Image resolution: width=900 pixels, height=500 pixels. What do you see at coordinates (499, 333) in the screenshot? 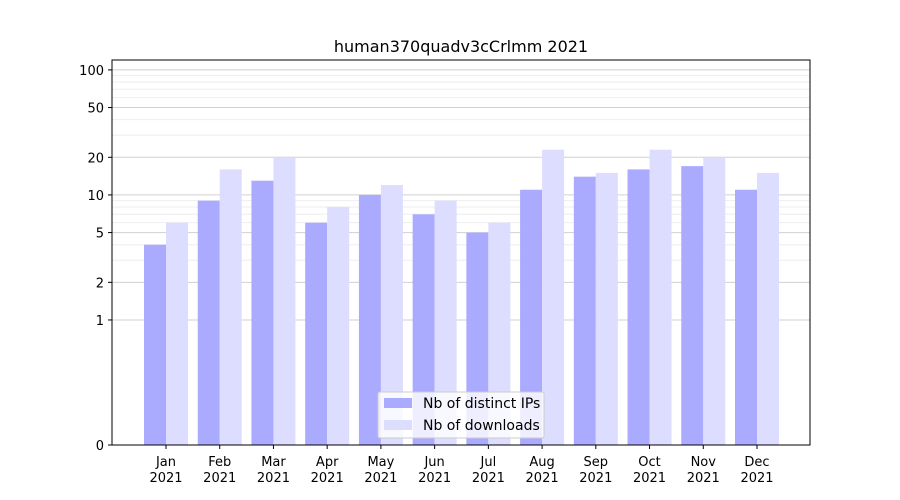
I see `bar-downloads-jul` at bounding box center [499, 333].